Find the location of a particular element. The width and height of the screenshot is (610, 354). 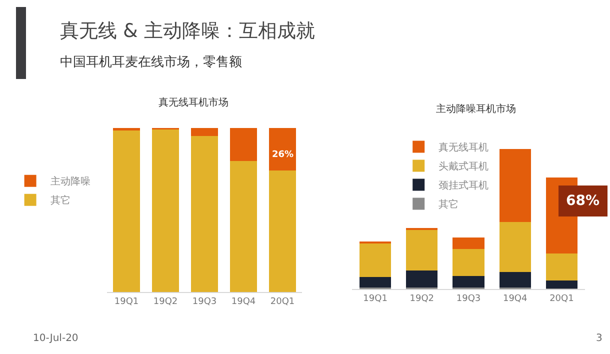

chart-title: 主动降噪耳机市场 is located at coordinates (476, 108).